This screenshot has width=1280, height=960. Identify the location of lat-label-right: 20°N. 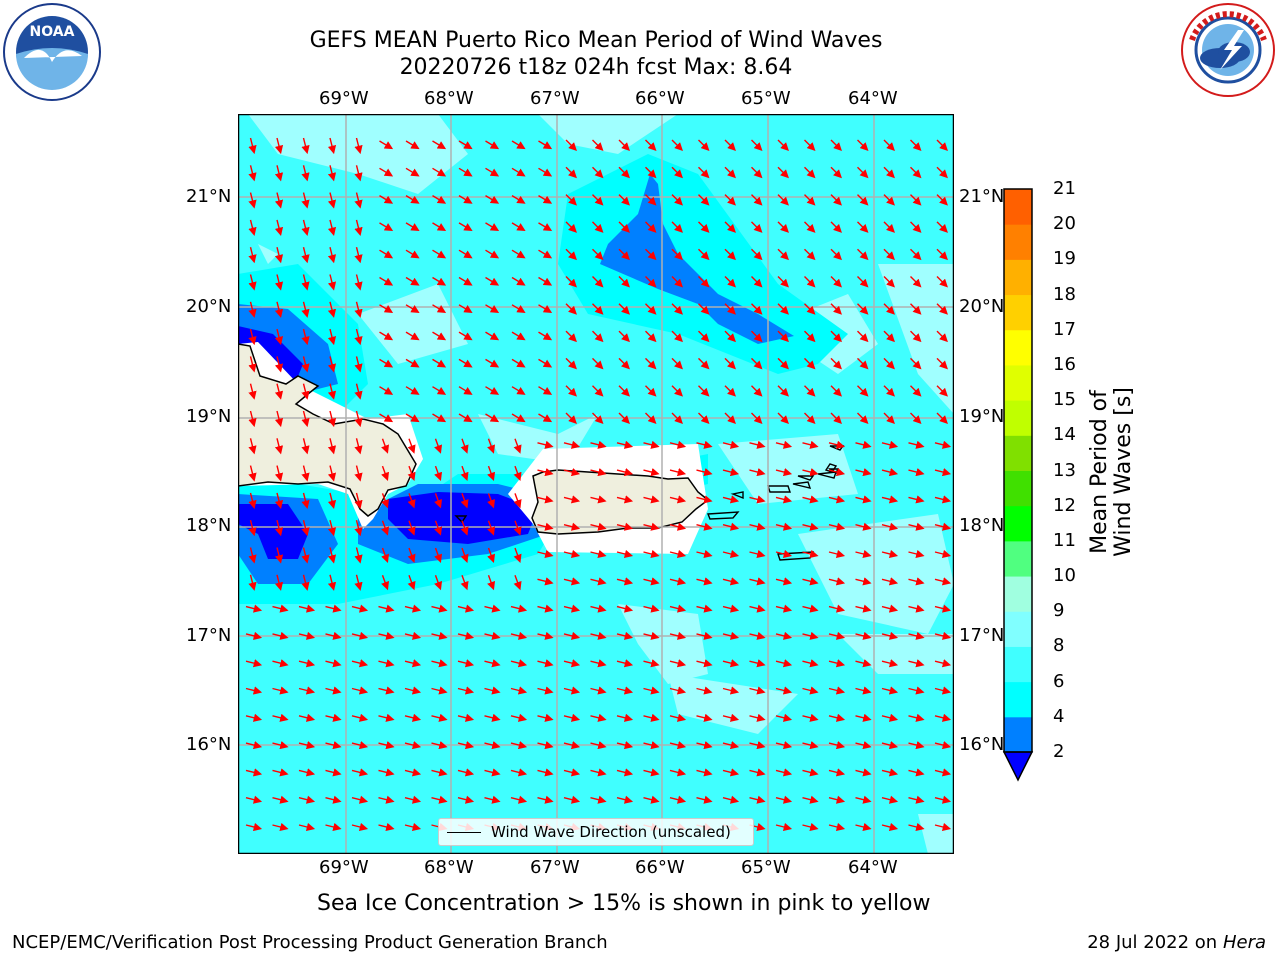
(982, 306).